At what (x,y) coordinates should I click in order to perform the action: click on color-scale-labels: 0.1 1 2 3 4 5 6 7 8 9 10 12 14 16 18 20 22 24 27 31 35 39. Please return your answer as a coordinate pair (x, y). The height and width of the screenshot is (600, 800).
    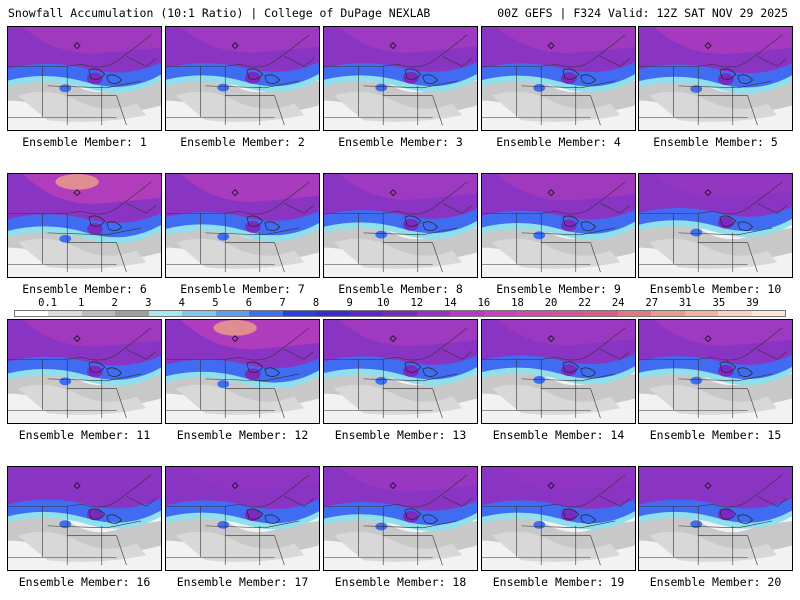
    Looking at the image, I should click on (400, 303).